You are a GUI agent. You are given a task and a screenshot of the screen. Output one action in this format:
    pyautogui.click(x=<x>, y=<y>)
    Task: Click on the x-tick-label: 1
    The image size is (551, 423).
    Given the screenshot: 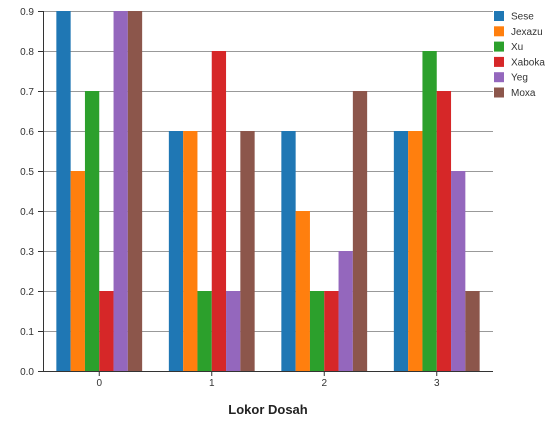 What is the action you would take?
    pyautogui.click(x=212, y=383)
    